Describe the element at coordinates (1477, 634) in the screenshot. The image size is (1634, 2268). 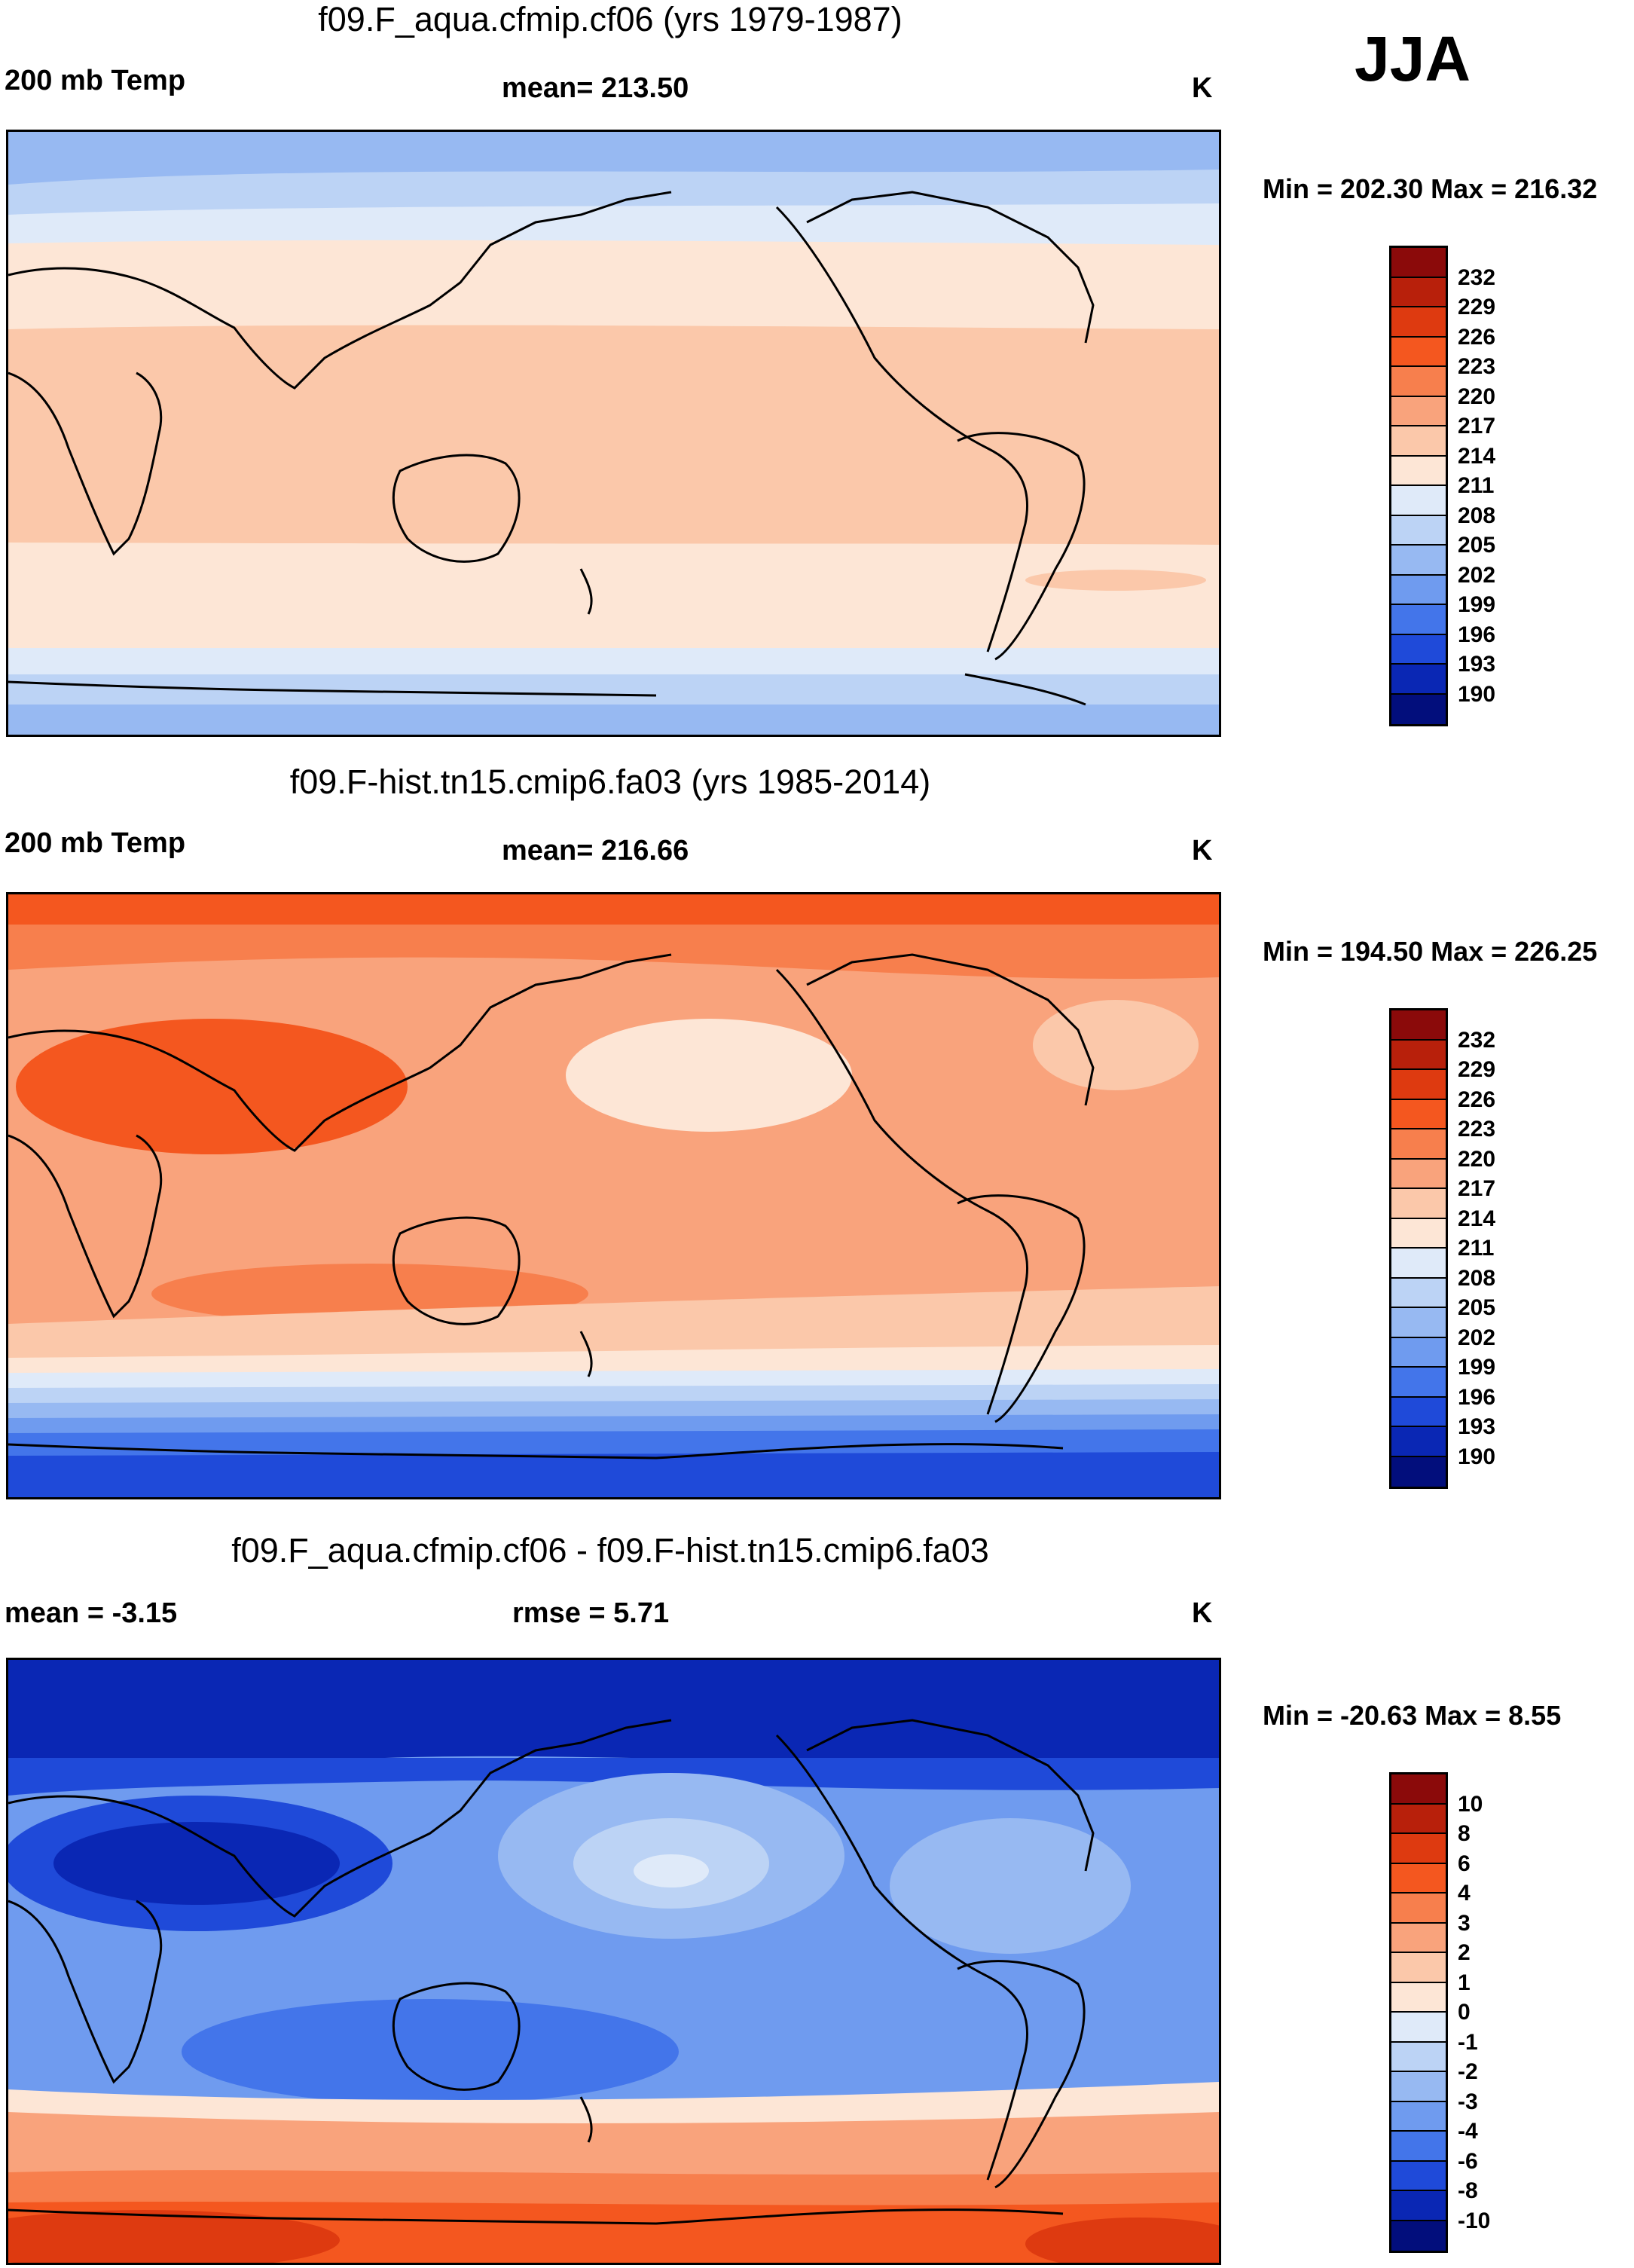
I see `colorbar-tick-label: 196` at that location.